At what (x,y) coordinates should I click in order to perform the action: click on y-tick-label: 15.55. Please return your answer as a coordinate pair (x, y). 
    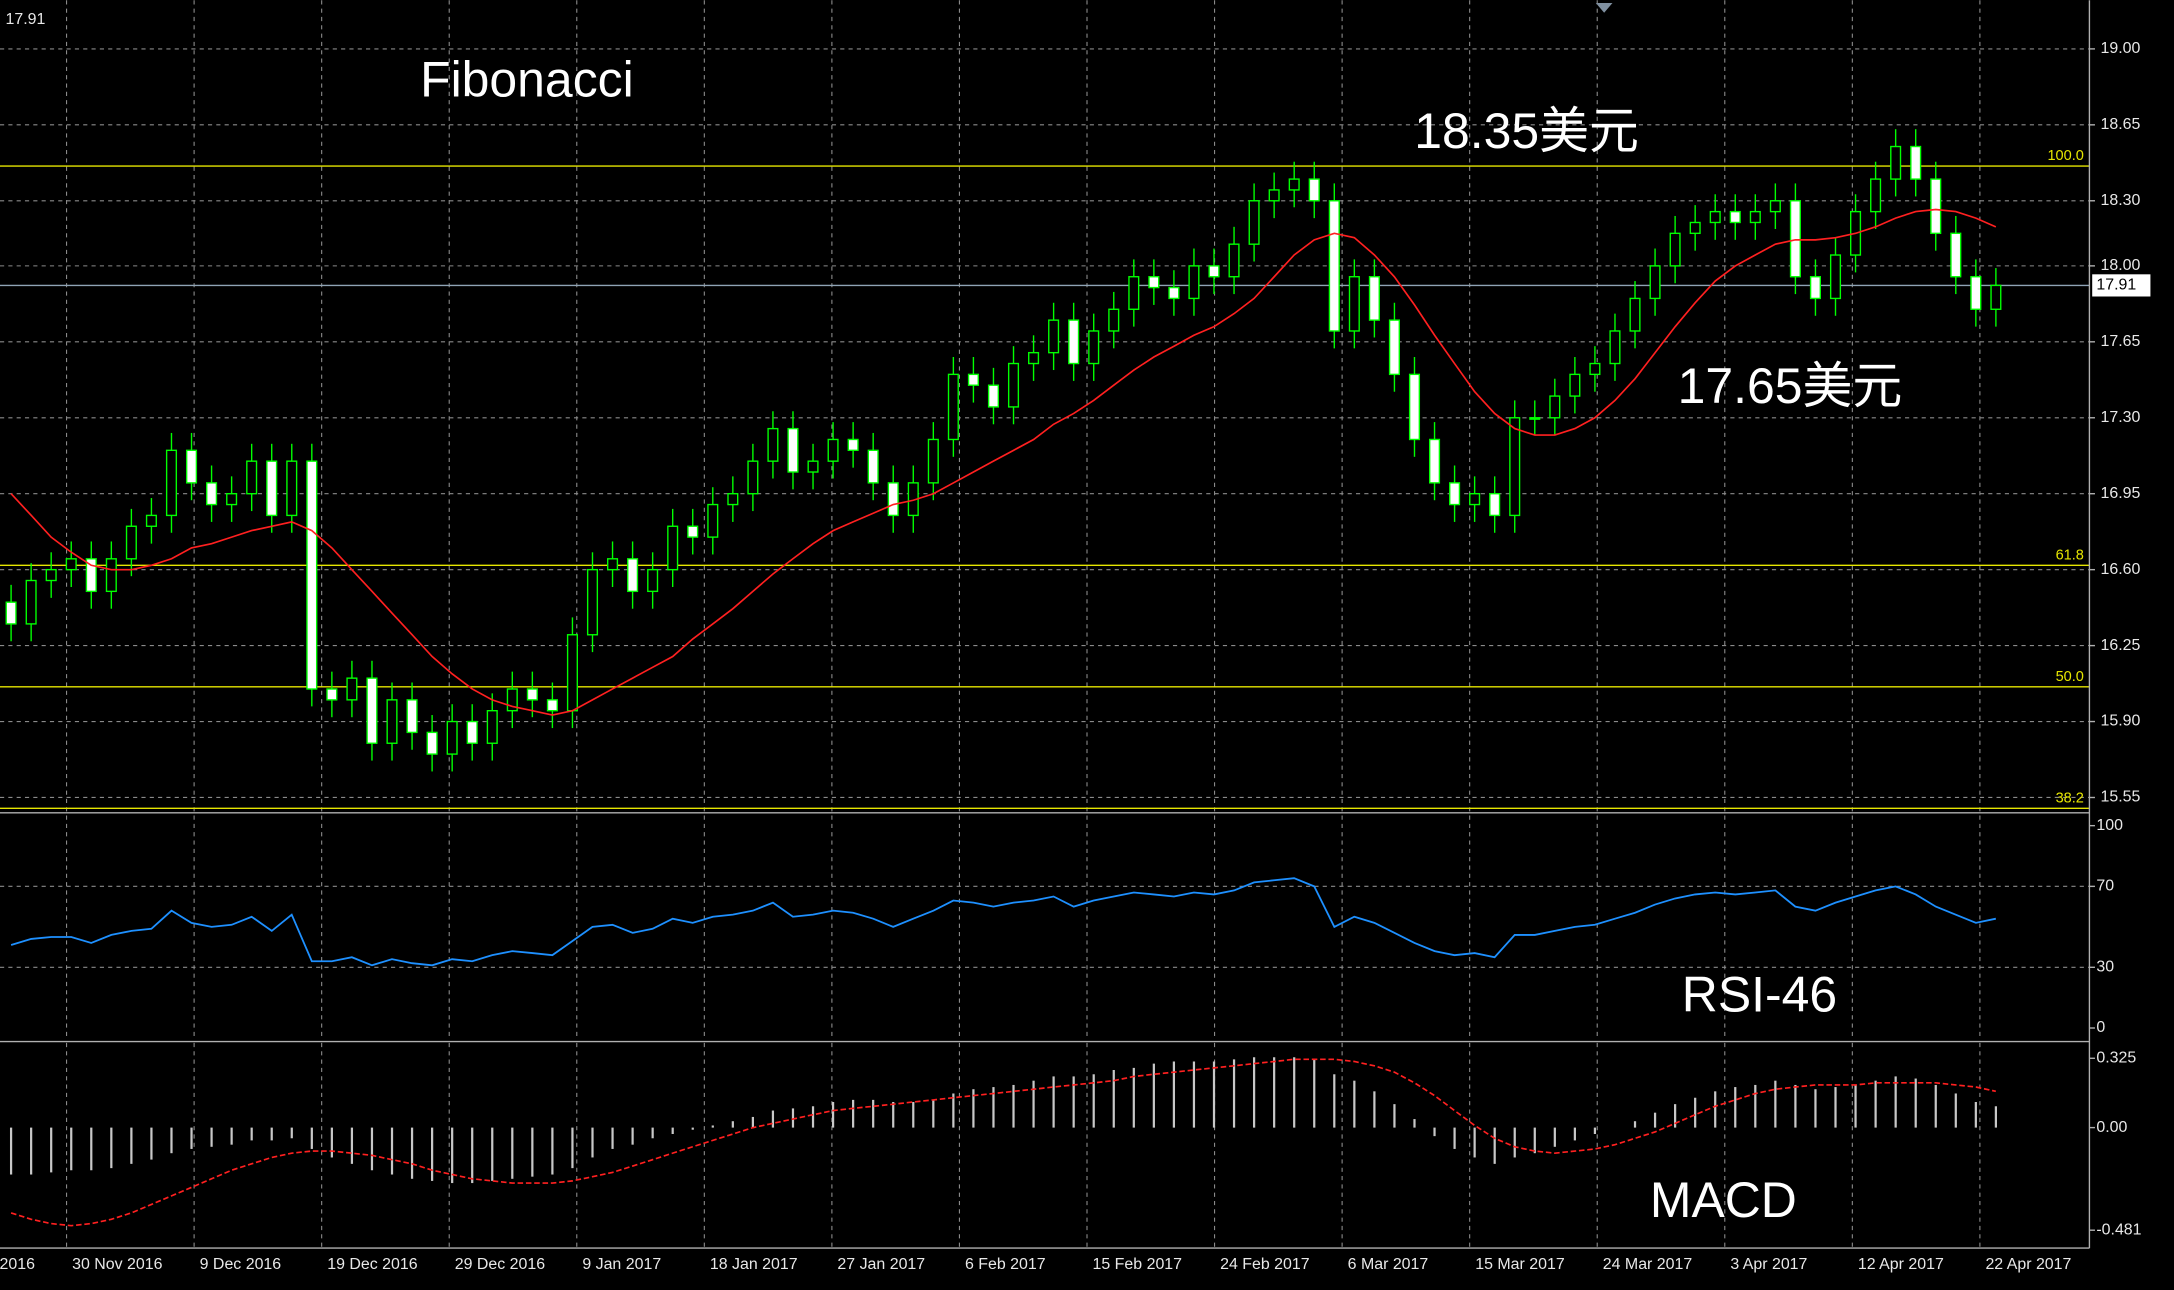
    Looking at the image, I should click on (2121, 797).